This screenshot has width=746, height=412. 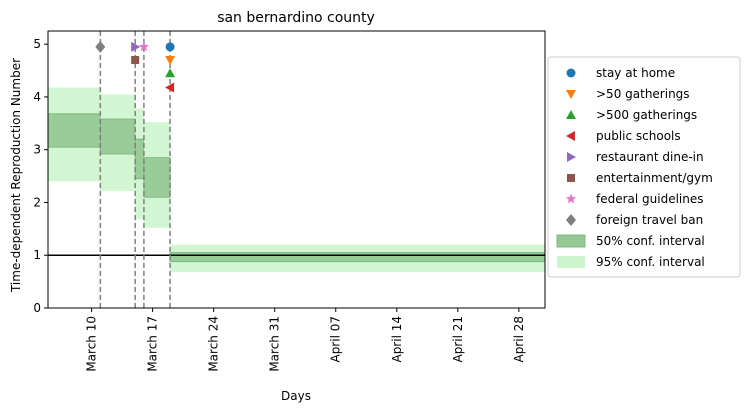 What do you see at coordinates (397, 339) in the screenshot?
I see `x-tick-label-5: April 14` at bounding box center [397, 339].